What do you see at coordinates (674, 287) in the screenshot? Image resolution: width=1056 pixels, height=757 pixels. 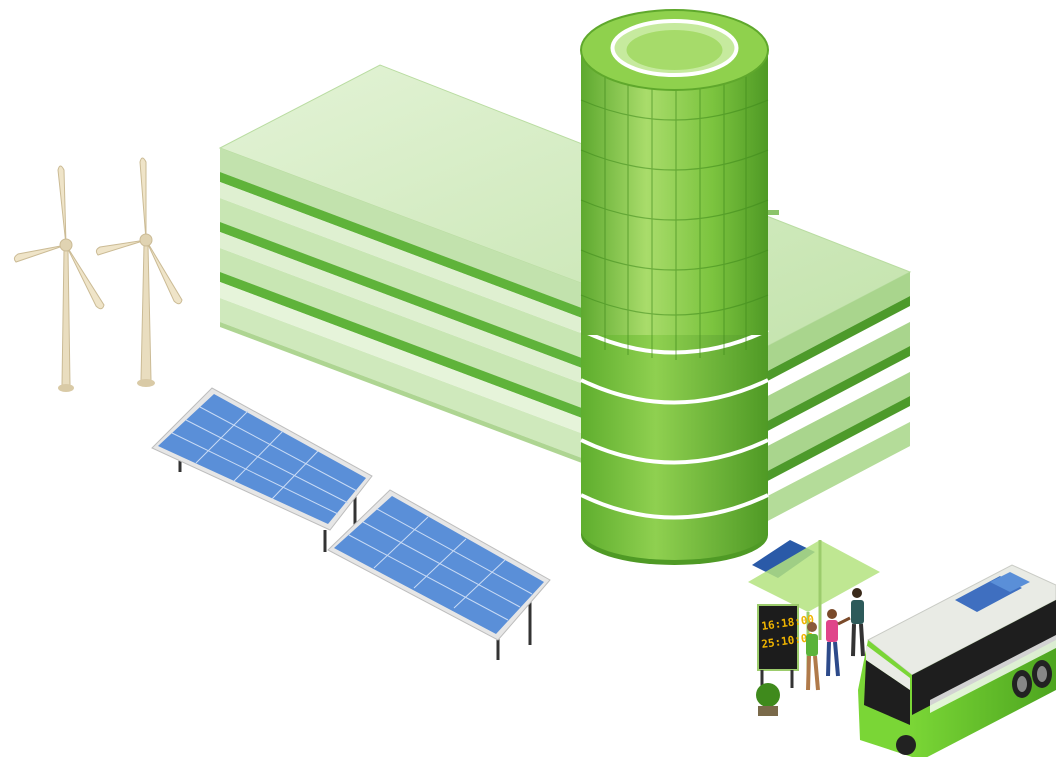 I see `green-tower` at bounding box center [674, 287].